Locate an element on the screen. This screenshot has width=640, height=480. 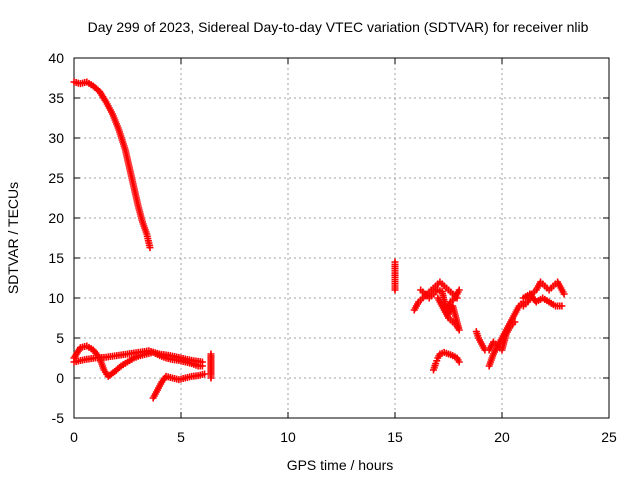
x-tick-label: 0 is located at coordinates (74, 437).